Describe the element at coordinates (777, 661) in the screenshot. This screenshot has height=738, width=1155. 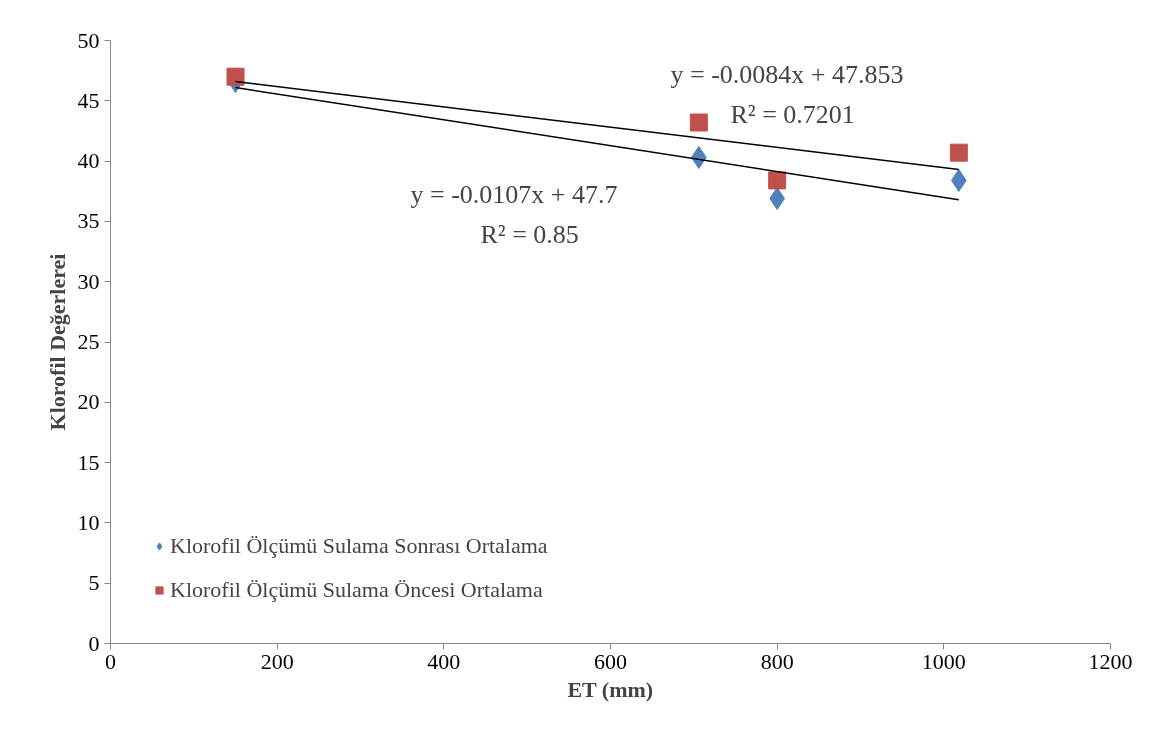
I see `x-tick-label: 800` at that location.